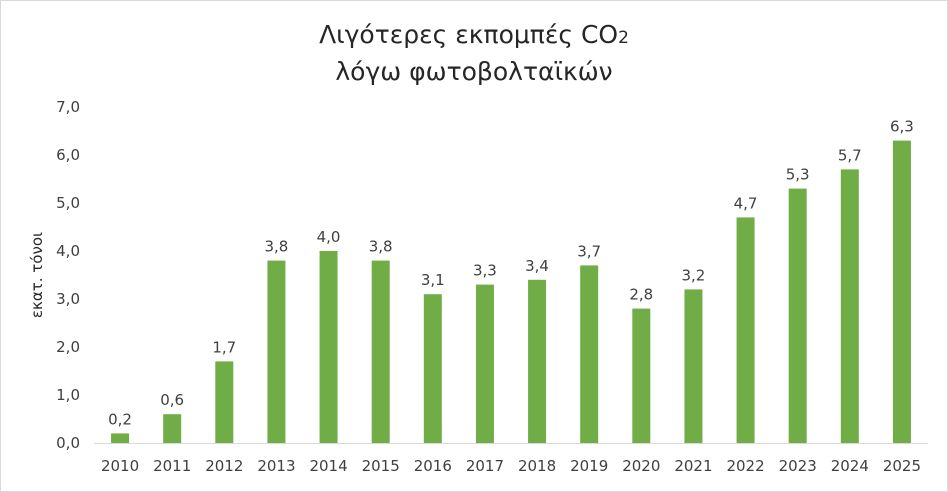 The image size is (948, 492). What do you see at coordinates (328, 466) in the screenshot?
I see `x-tick-label: 2014` at bounding box center [328, 466].